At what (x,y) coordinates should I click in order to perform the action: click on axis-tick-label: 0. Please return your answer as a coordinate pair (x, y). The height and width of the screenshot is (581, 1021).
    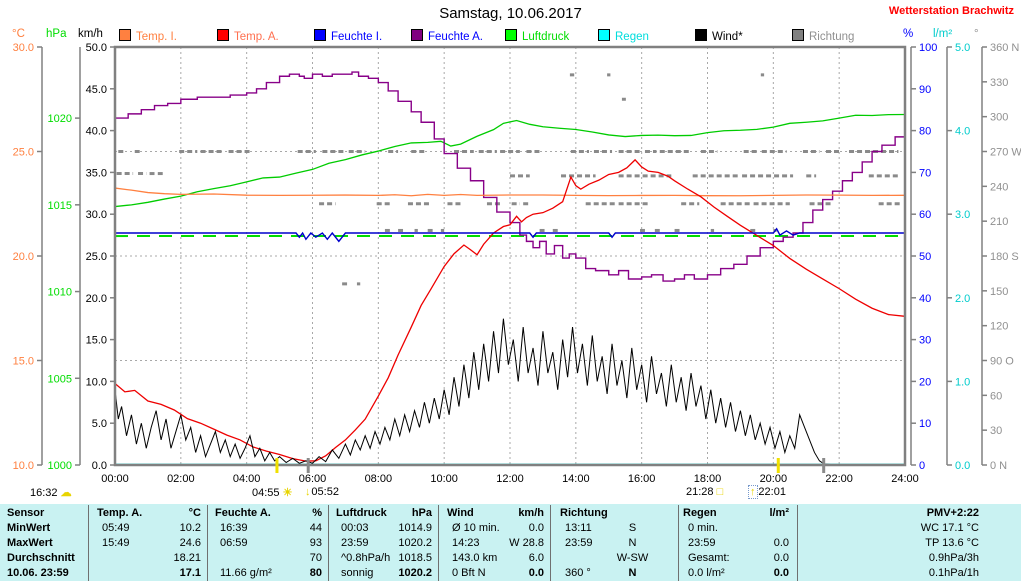
    Looking at the image, I should click on (922, 466).